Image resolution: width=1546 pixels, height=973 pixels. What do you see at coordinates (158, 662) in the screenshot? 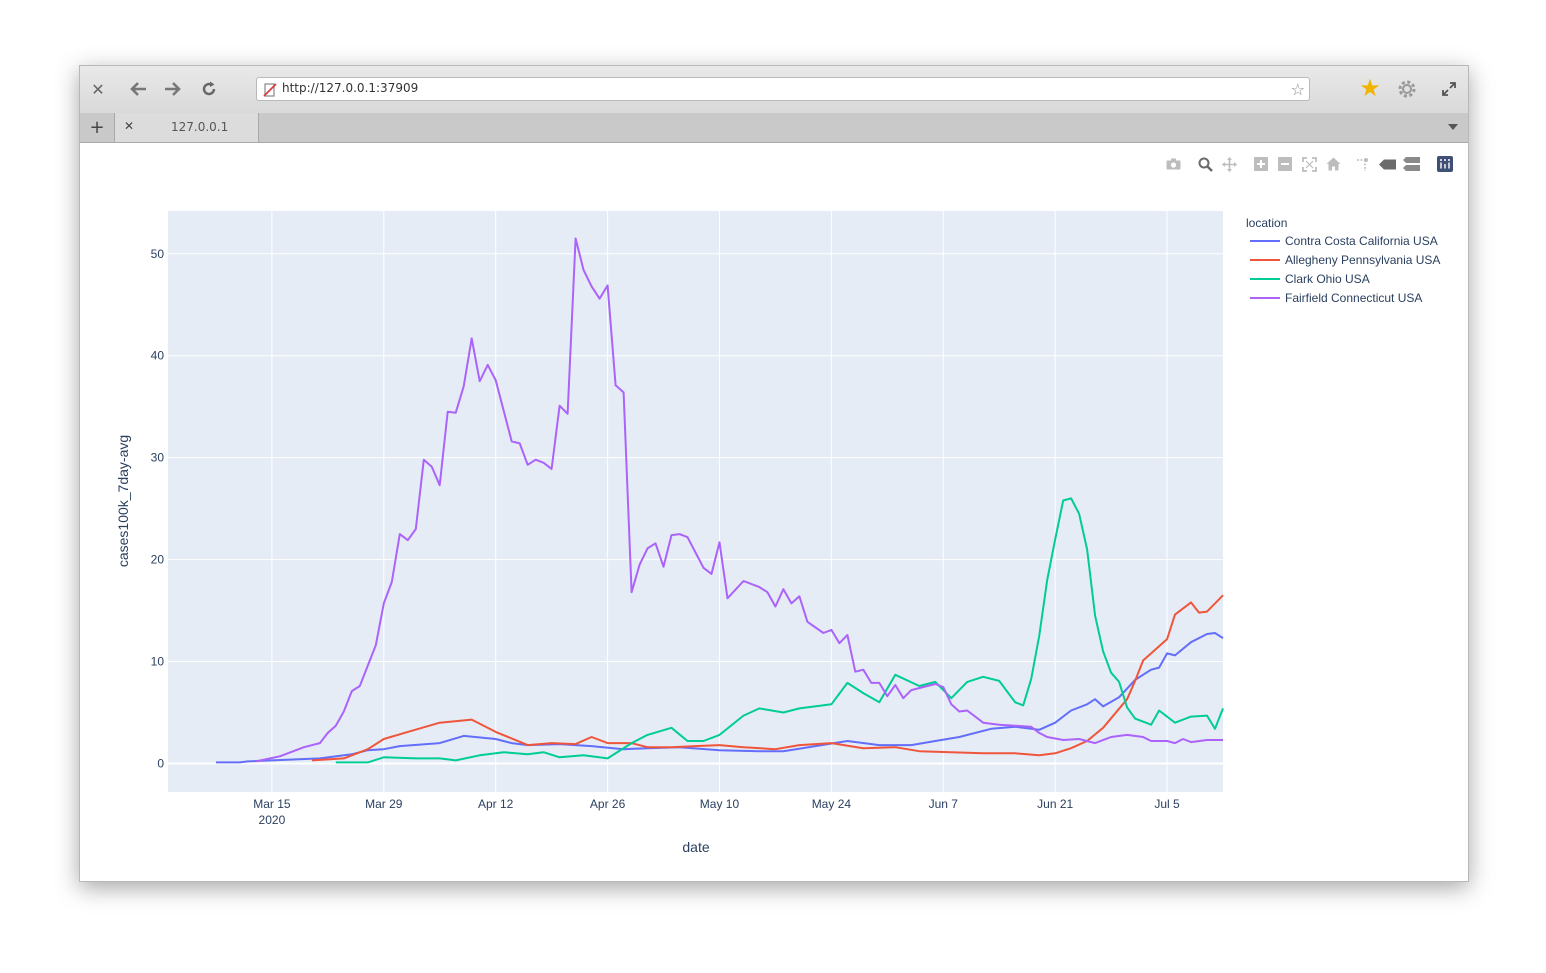
I see `y-tick-label: 10` at bounding box center [158, 662].